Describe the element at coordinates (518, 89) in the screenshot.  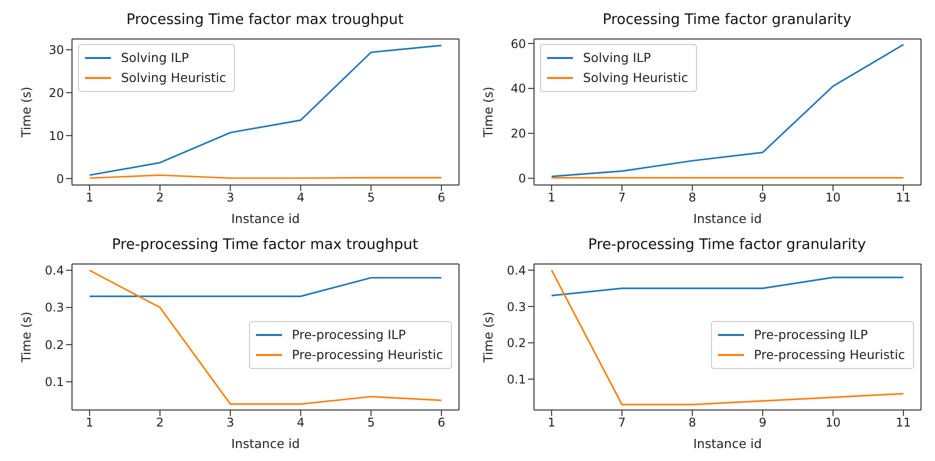
I see `y-tick-label: 40` at that location.